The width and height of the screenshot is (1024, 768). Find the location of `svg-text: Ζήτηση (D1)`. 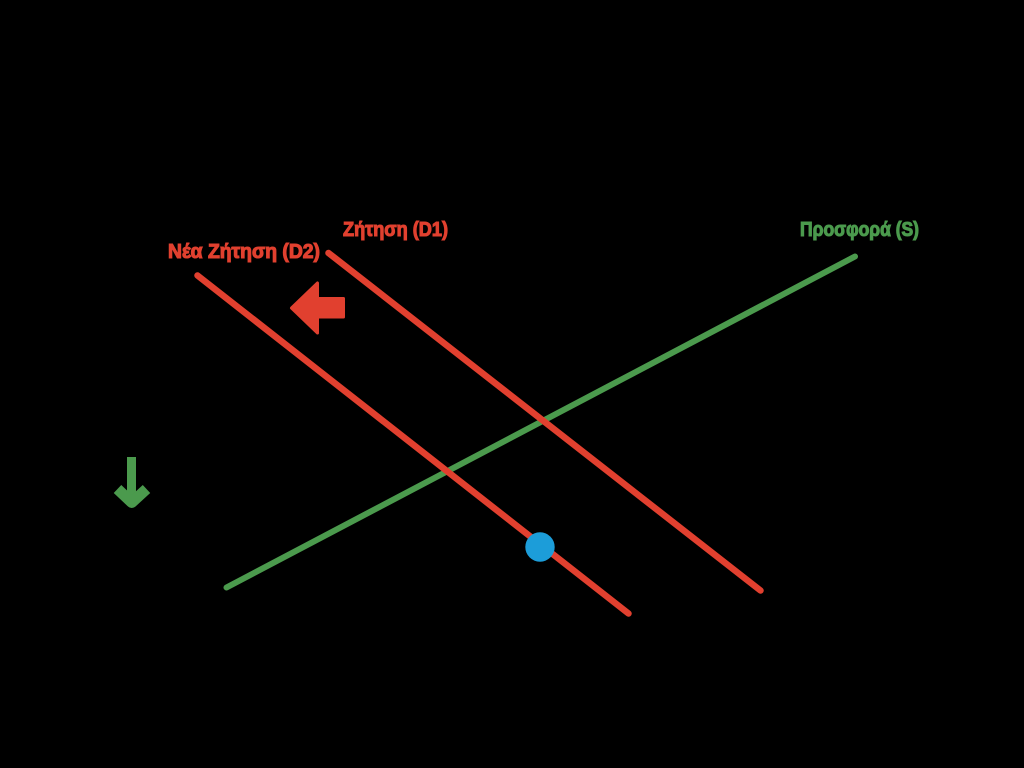

svg-text: Ζήτηση (D1) is located at coordinates (395, 230).